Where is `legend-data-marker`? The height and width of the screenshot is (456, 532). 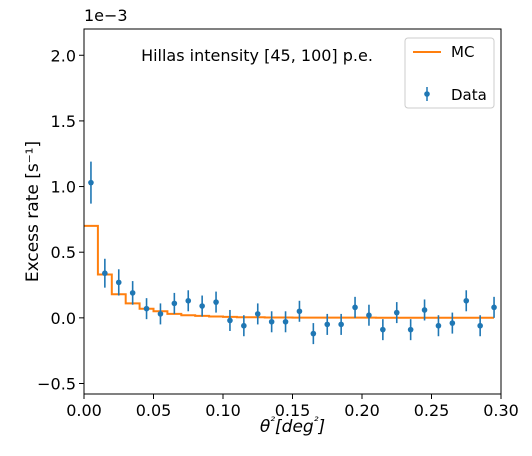
legend-data-marker is located at coordinates (427, 94).